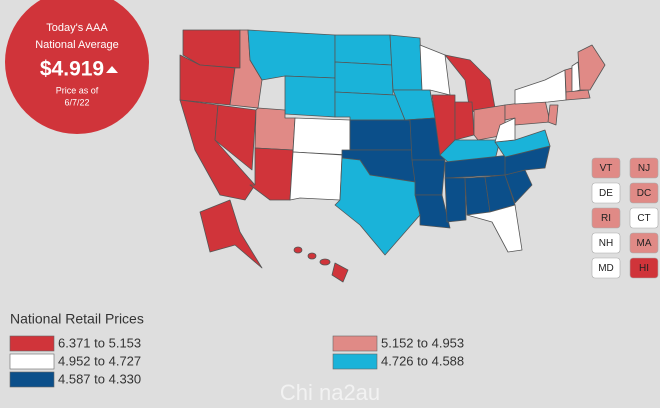 The image size is (660, 408). What do you see at coordinates (625, 218) in the screenshot?
I see `small-states: VT NJ DE DC RI CT NH MA MD HI` at bounding box center [625, 218].